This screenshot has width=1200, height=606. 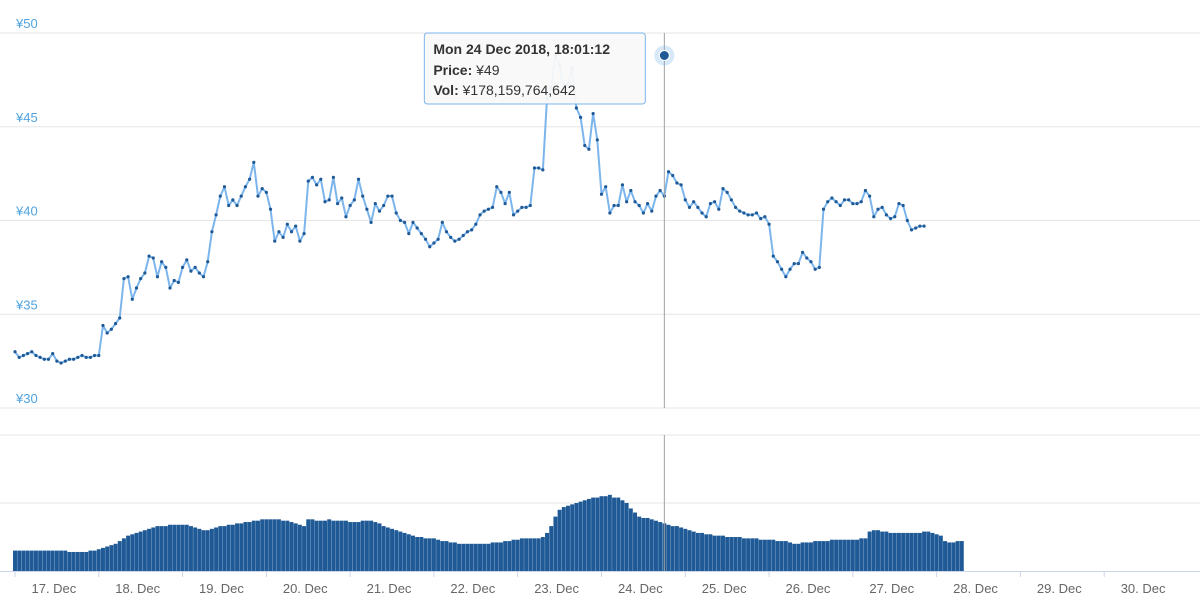 I want to click on volume-bars, so click(x=488, y=532).